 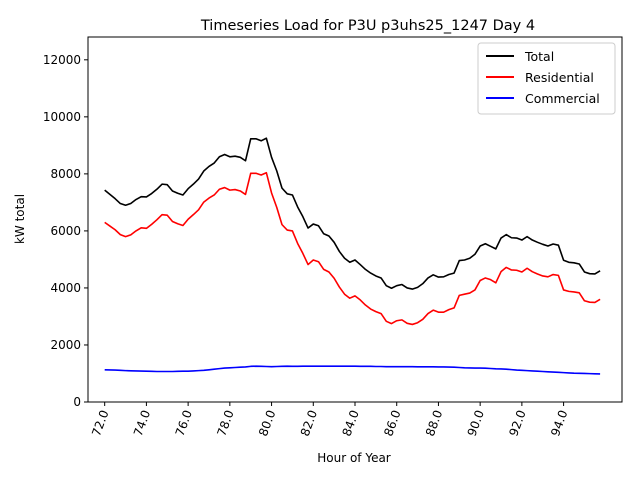 What do you see at coordinates (562, 98) in the screenshot?
I see `legend-label-commercial: Commercial` at bounding box center [562, 98].